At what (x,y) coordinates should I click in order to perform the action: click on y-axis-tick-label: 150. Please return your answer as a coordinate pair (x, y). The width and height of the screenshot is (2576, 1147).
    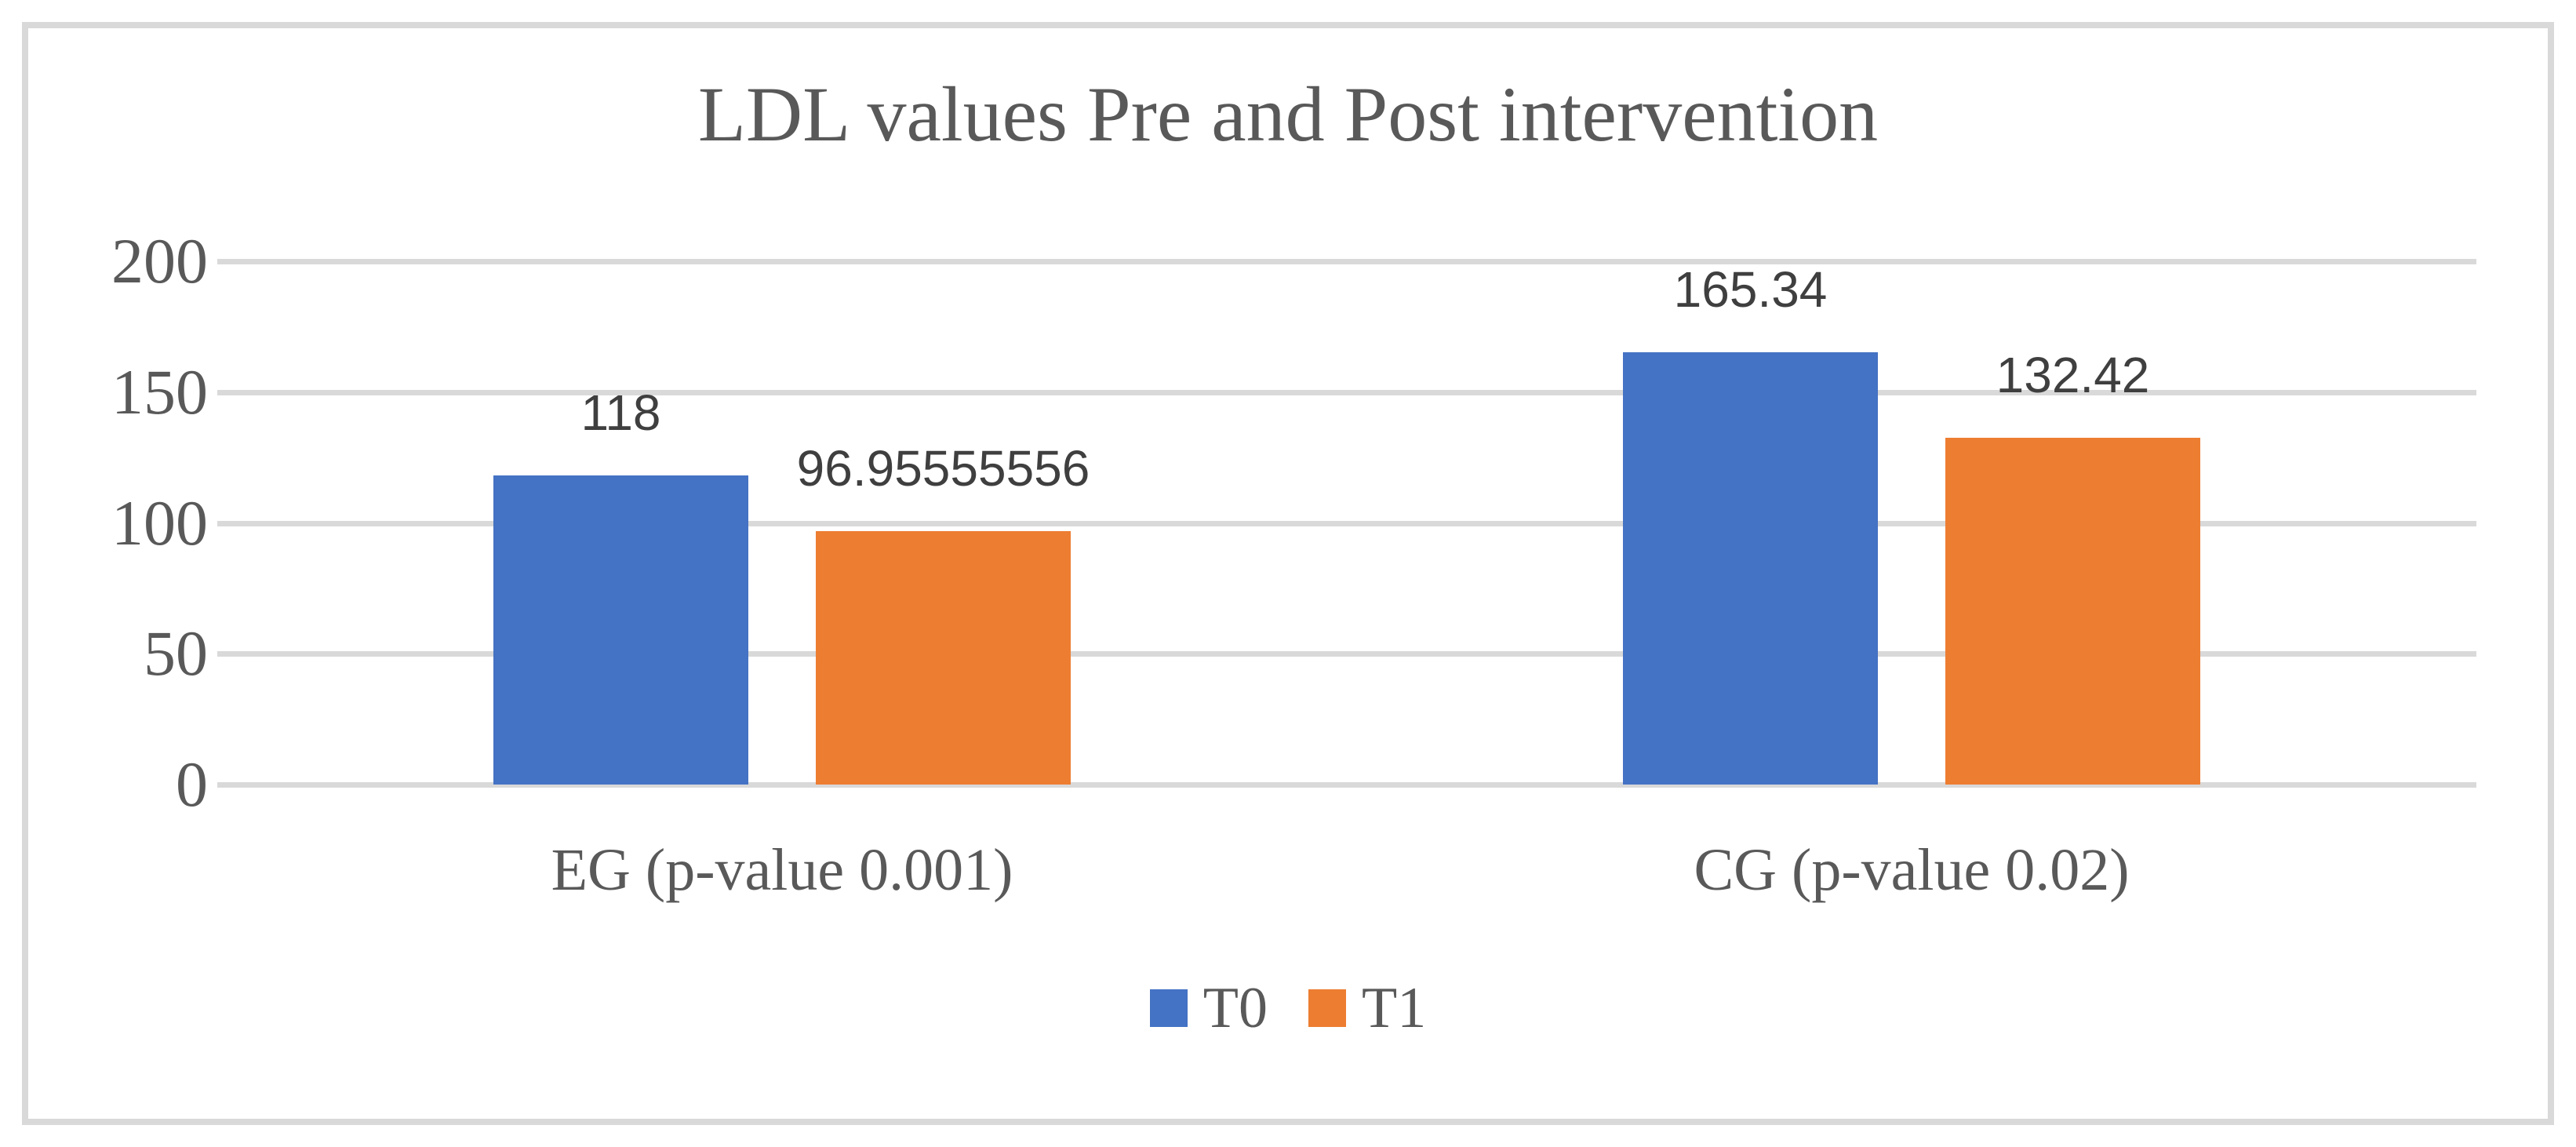
    Looking at the image, I should click on (159, 391).